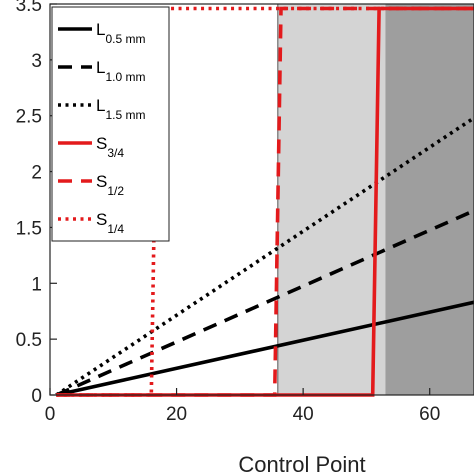  I want to click on y-tick-label: 1.5, so click(29, 228).